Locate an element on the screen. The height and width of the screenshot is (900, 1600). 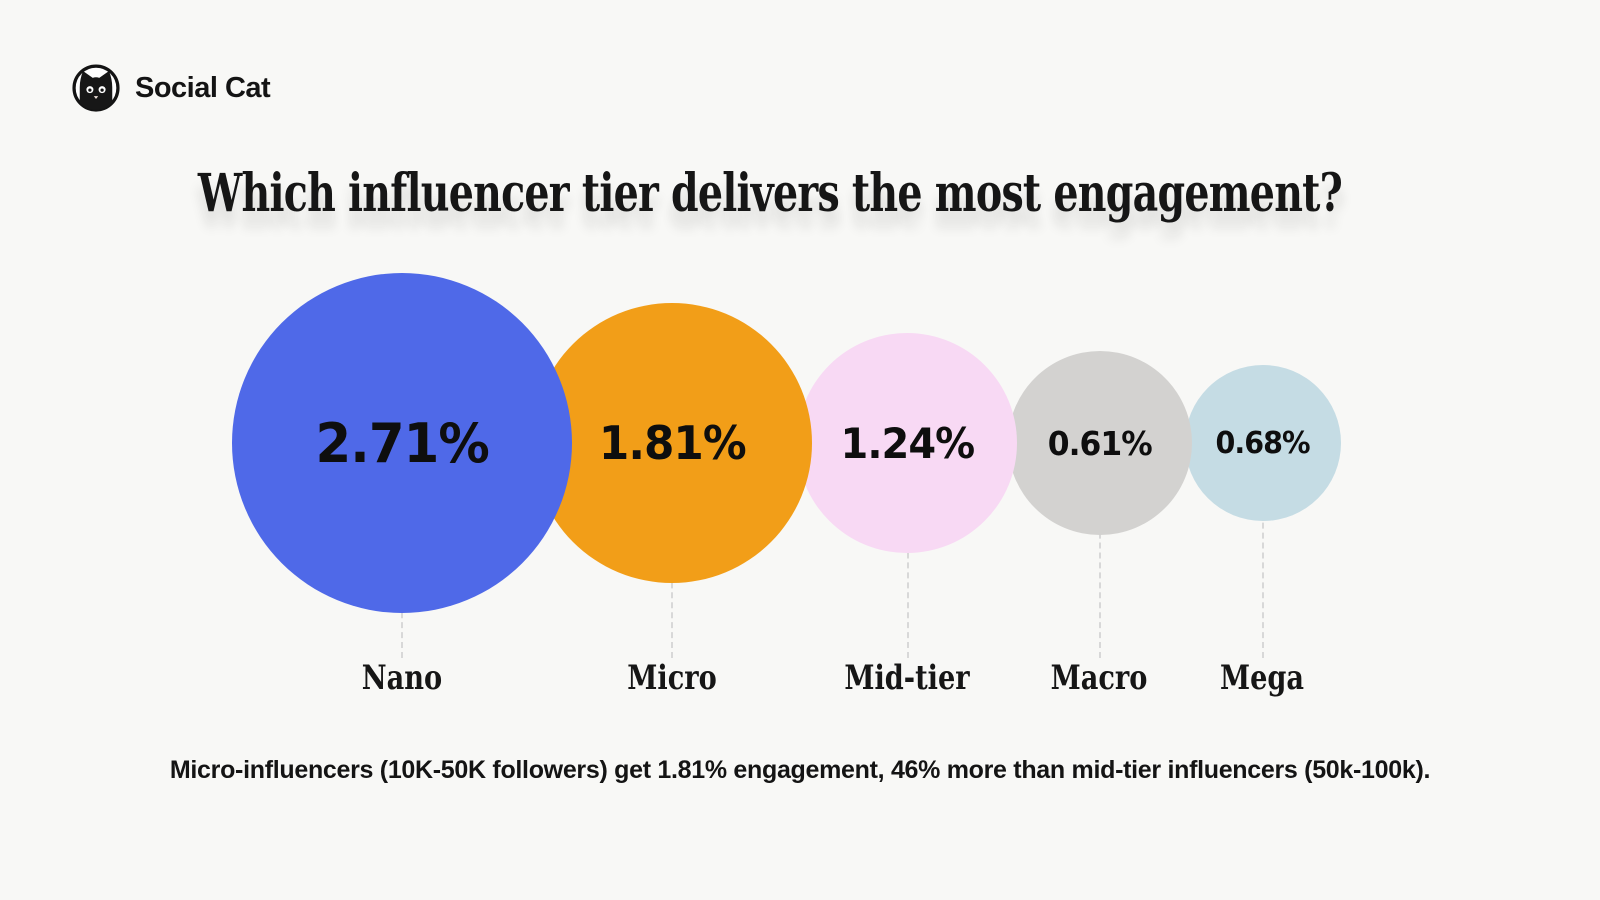
bubble-mega: 0.68% is located at coordinates (1263, 443).